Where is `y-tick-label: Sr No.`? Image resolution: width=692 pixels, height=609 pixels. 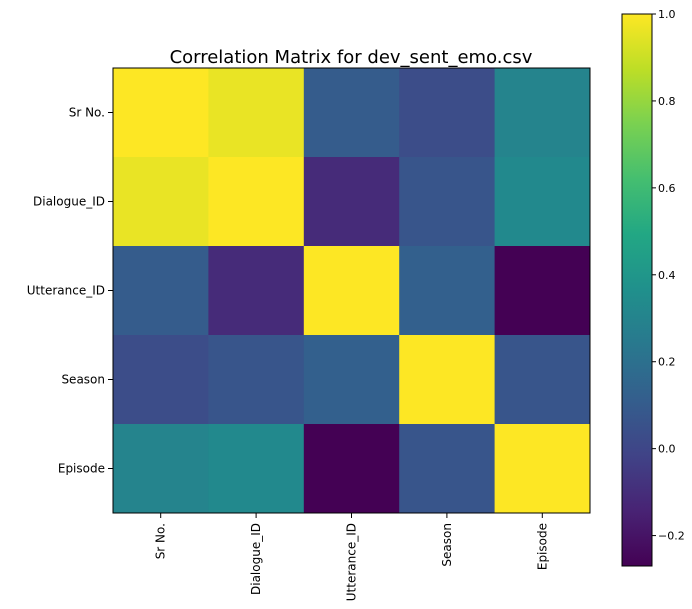
y-tick-label: Sr No. is located at coordinates (87, 113).